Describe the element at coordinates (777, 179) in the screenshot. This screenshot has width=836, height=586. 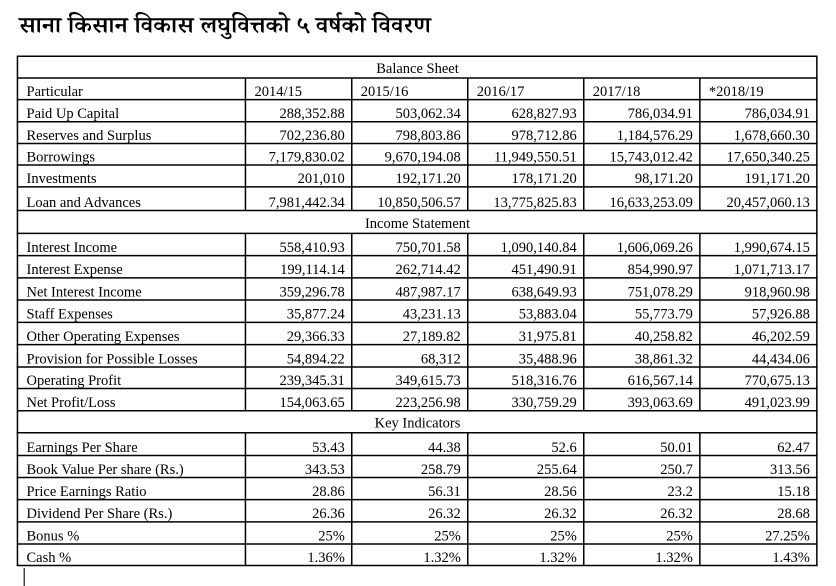
I see `svg-text: 191,171.20` at that location.